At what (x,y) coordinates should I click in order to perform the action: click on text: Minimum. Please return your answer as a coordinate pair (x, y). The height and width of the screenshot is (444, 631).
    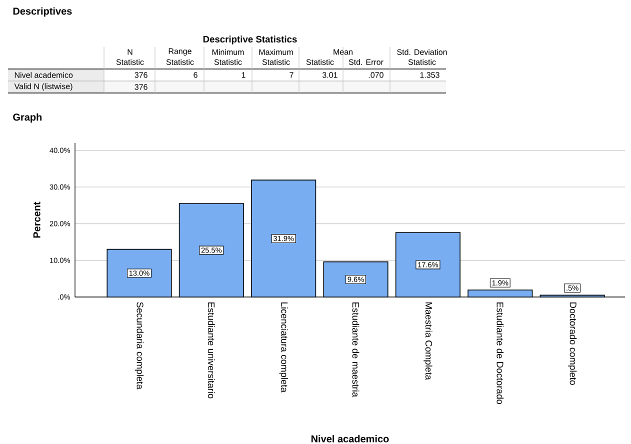
    Looking at the image, I should click on (228, 52).